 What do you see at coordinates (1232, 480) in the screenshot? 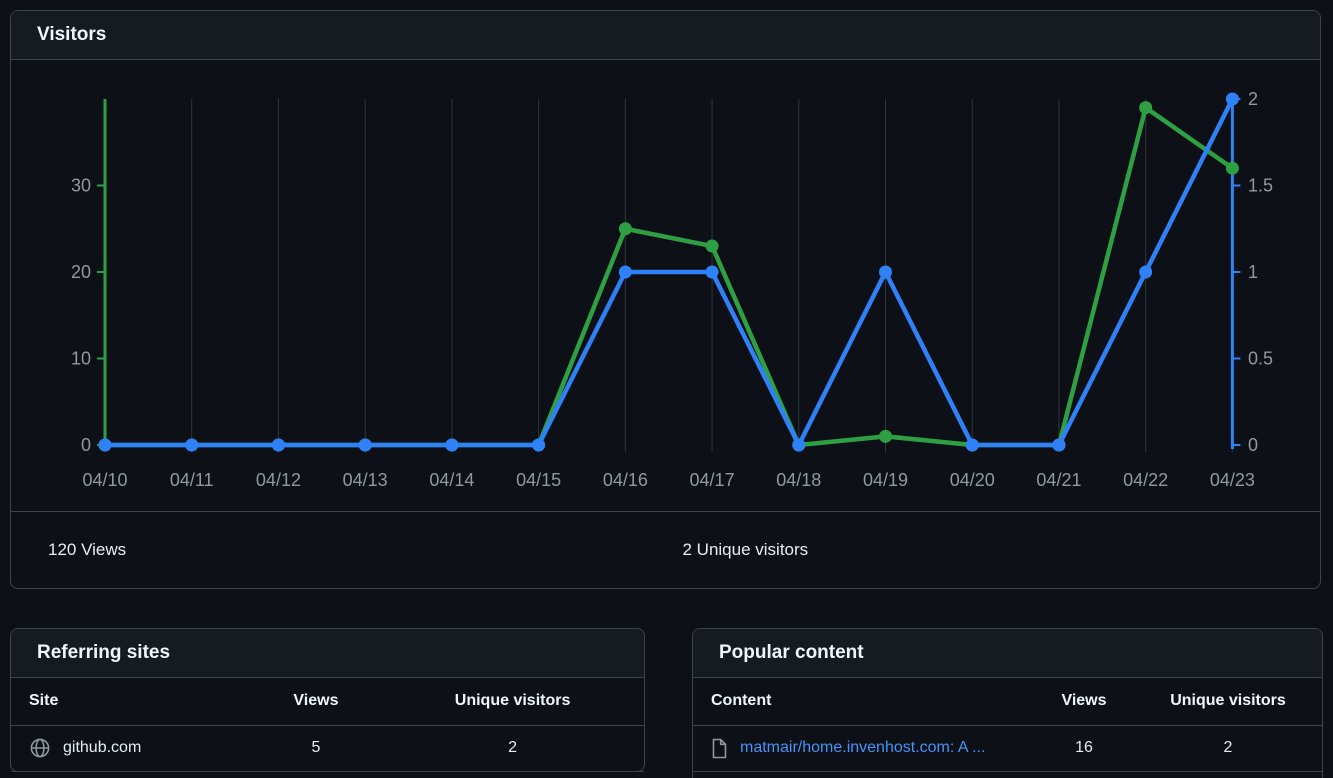
I see `svg-text: 04/23` at bounding box center [1232, 480].